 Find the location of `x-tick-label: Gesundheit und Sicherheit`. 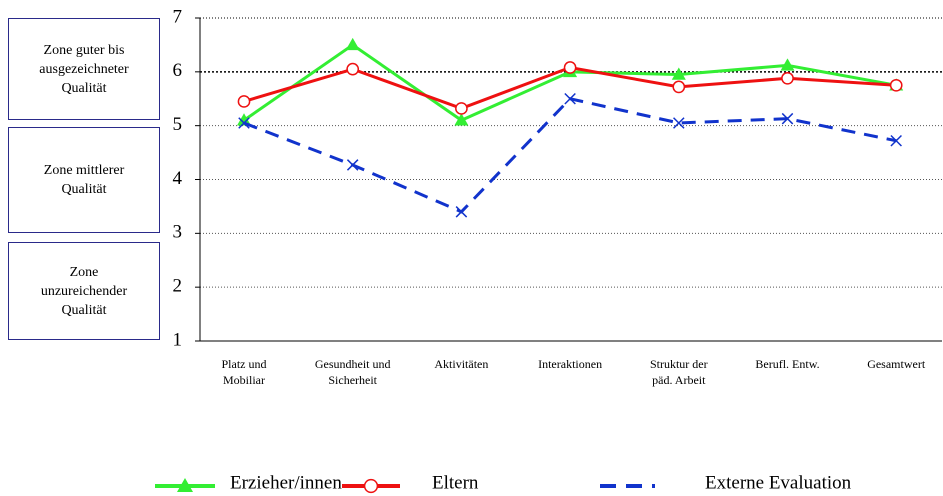

x-tick-label: Gesundheit und Sicherheit is located at coordinates (352, 372).